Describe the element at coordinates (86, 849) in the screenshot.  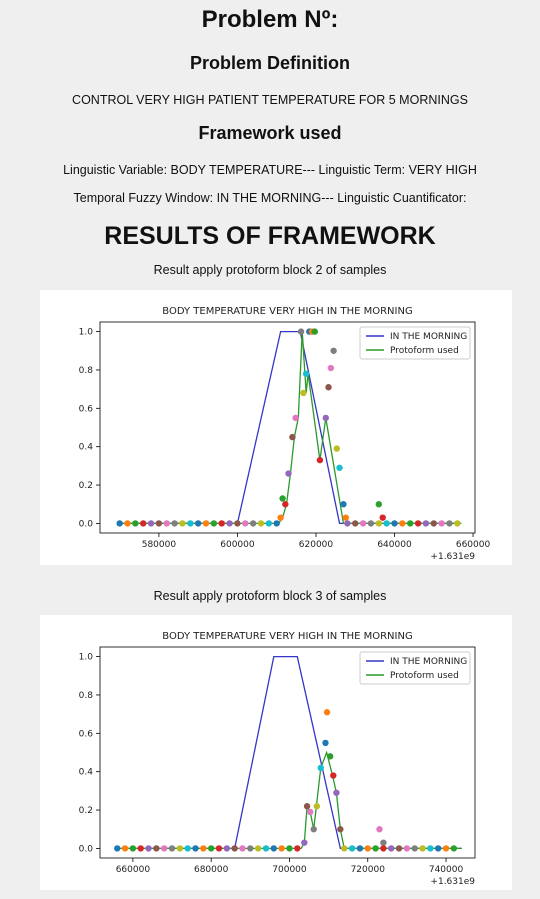
I see `y-tick-label: 0.0` at that location.